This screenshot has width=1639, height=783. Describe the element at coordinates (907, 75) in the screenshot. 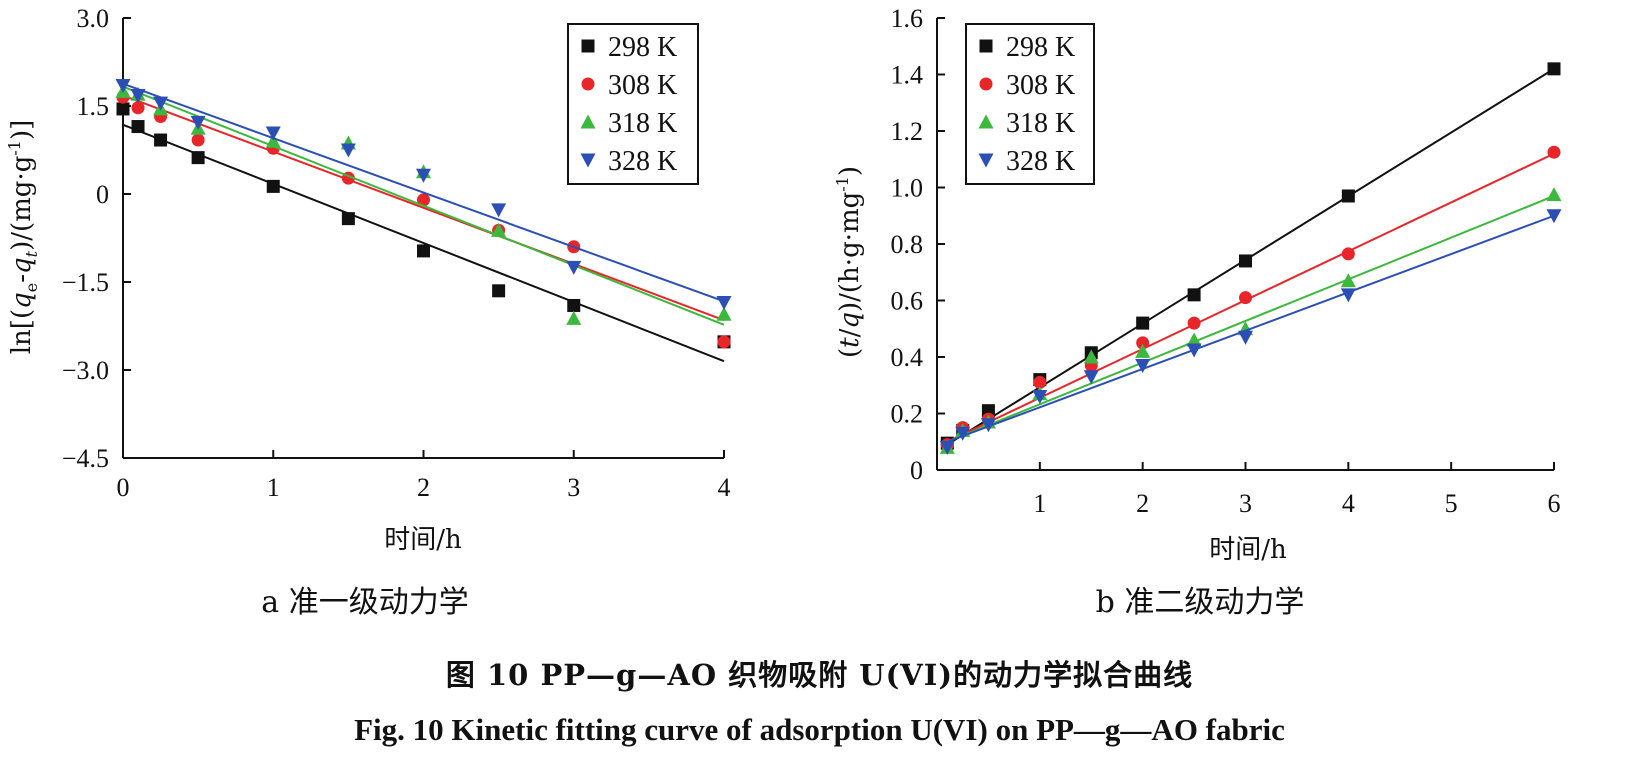

I see `y-tick-label: 1.4` at that location.